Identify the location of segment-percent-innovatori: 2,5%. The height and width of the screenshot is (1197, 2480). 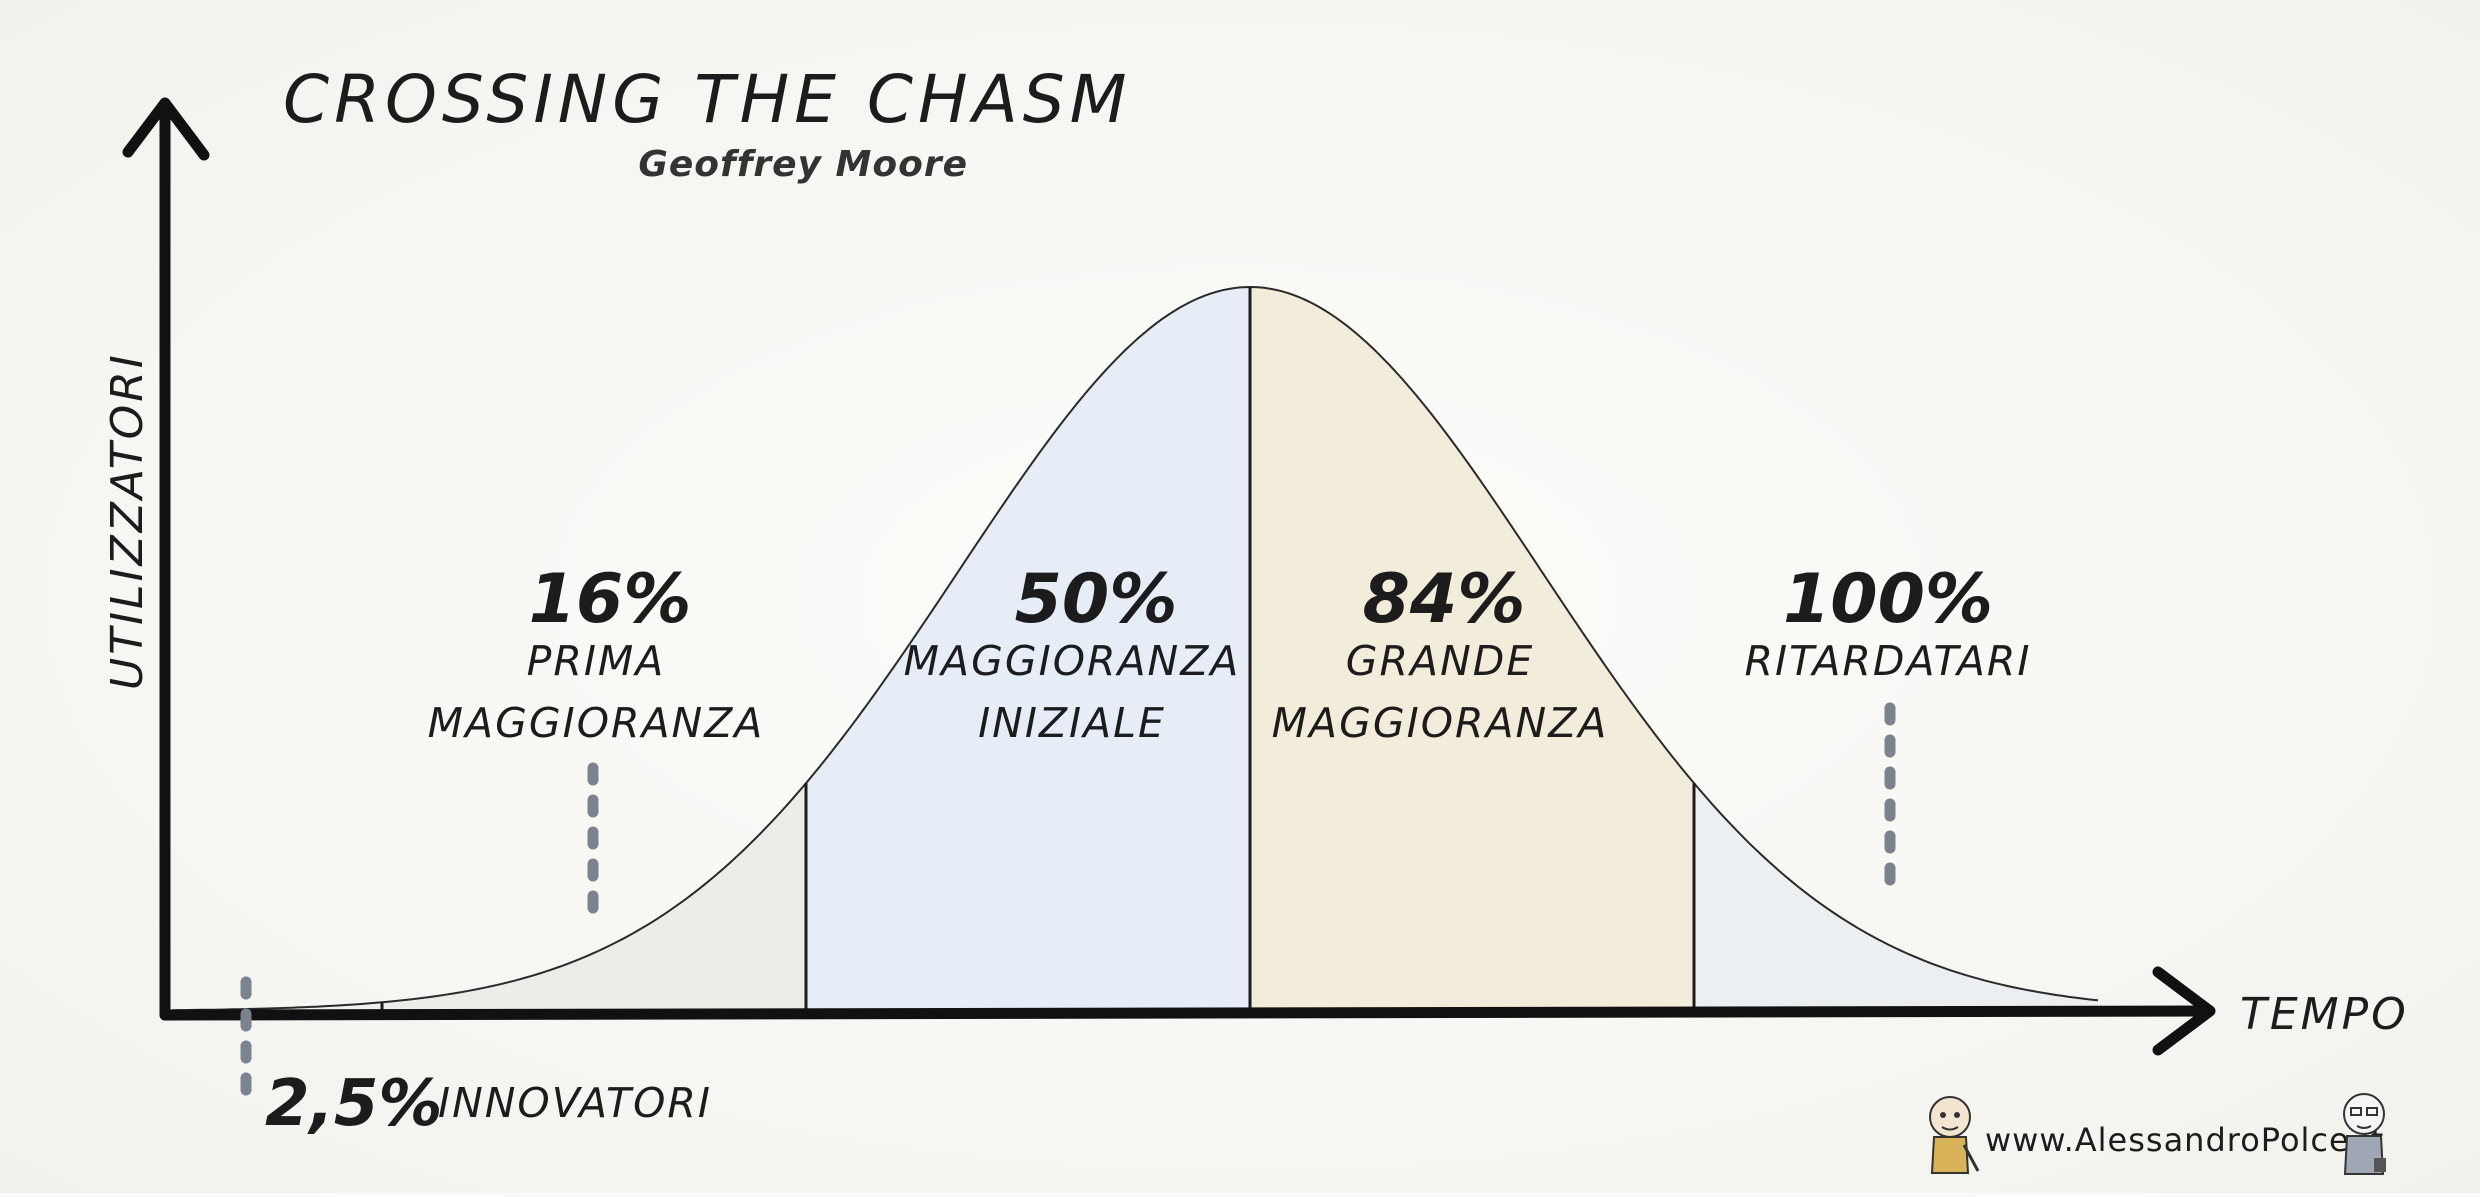
(354, 1104).